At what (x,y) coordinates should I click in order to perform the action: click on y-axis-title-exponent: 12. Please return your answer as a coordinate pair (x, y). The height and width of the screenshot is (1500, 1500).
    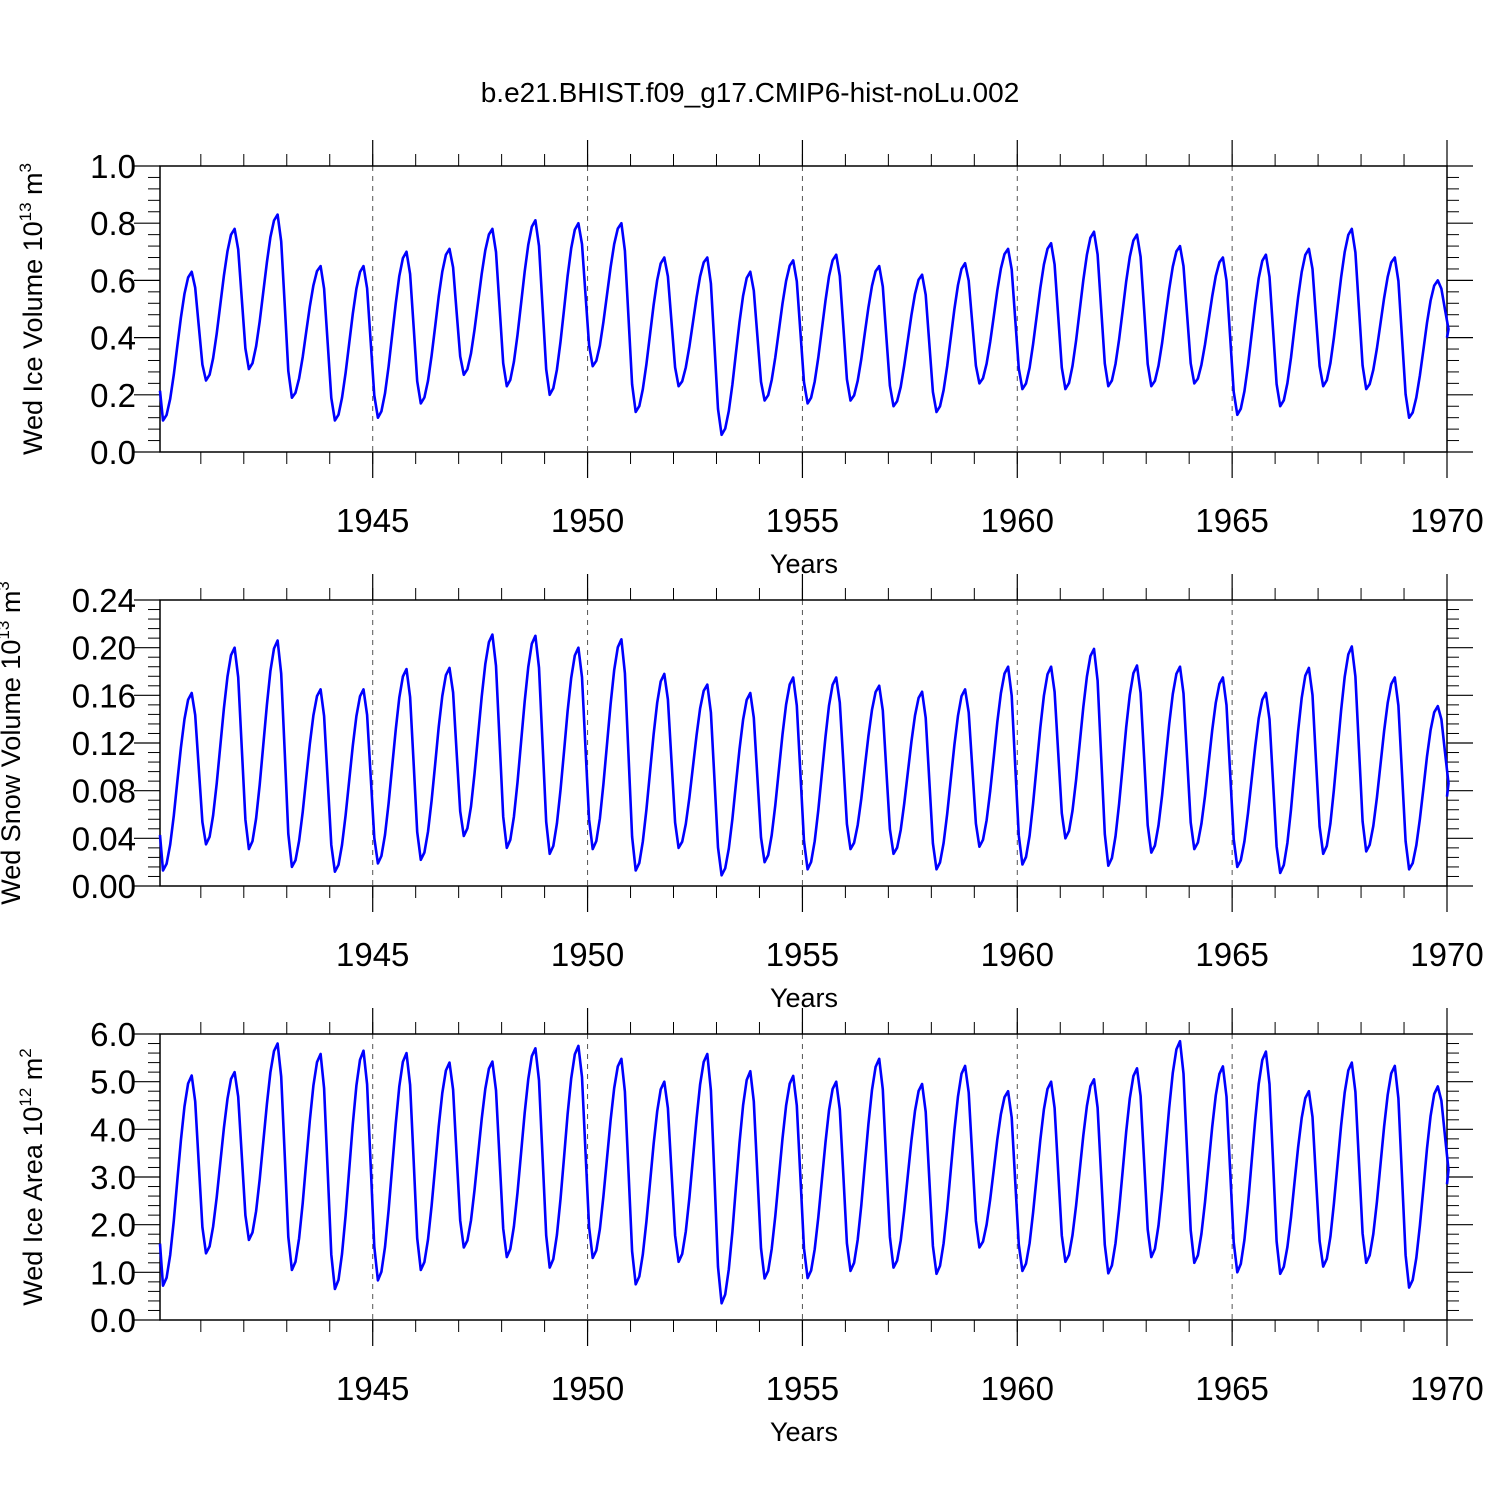
    Looking at the image, I should click on (25, 1097).